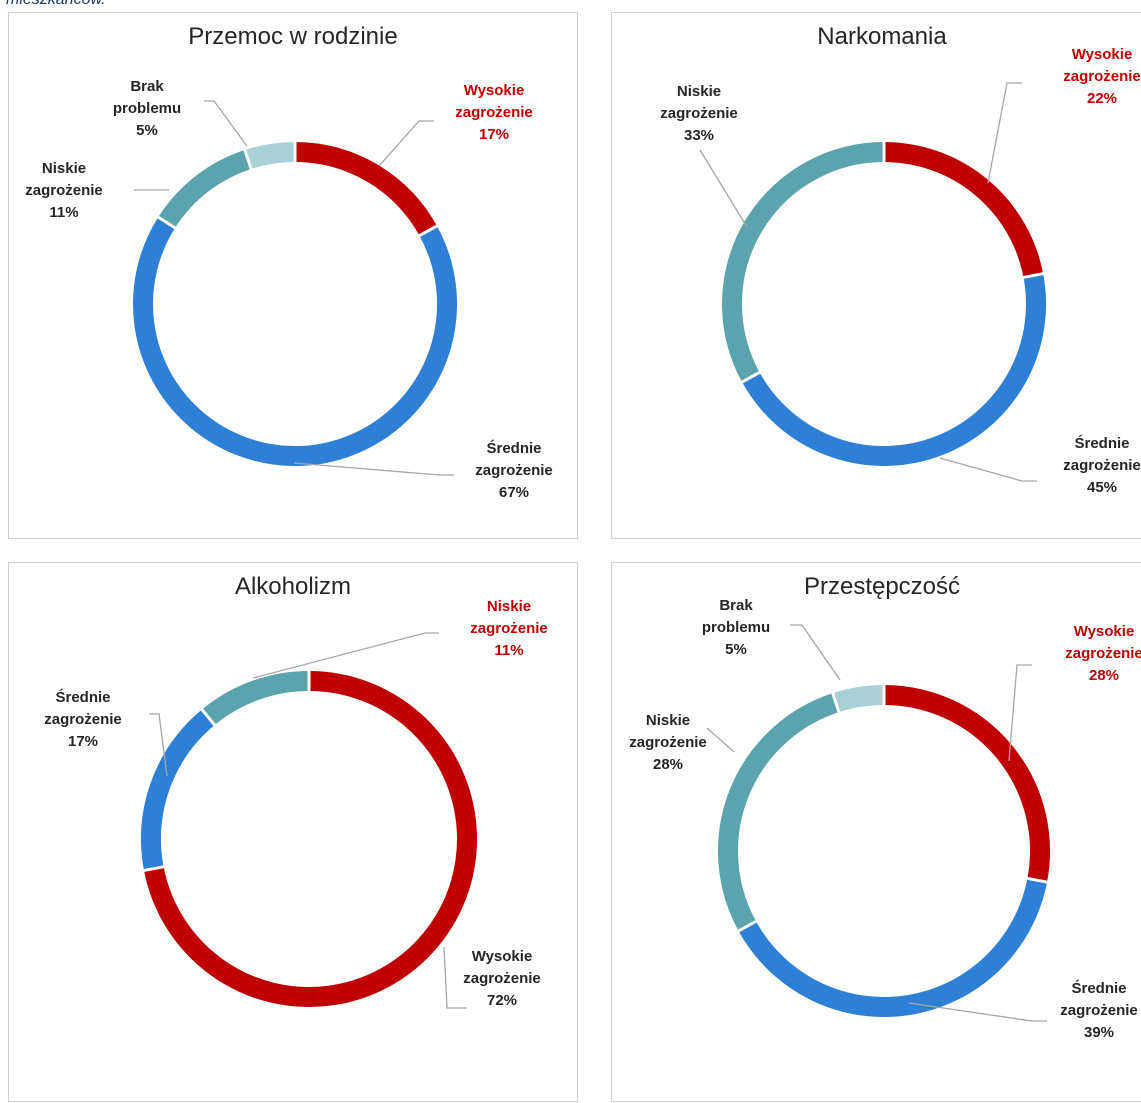 This screenshot has height=1103, width=1141. I want to click on chart-title: Narkomania, so click(882, 36).